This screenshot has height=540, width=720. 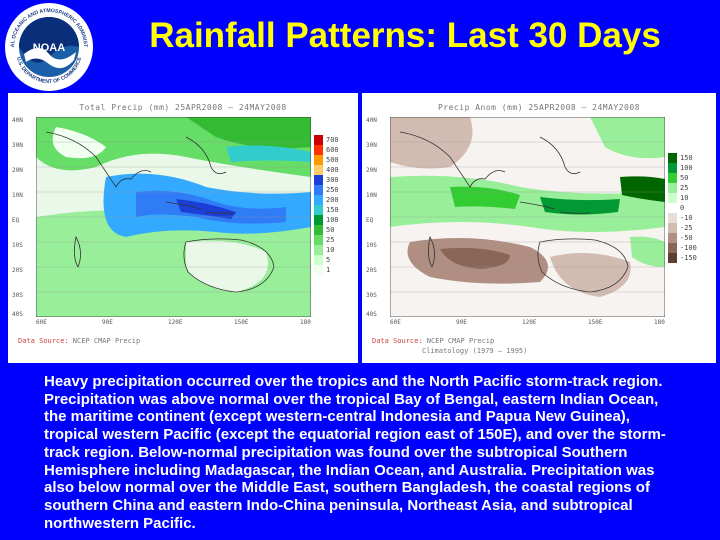 I want to click on climatology-note: Climatology (1979 – 1995), so click(x=475, y=351).